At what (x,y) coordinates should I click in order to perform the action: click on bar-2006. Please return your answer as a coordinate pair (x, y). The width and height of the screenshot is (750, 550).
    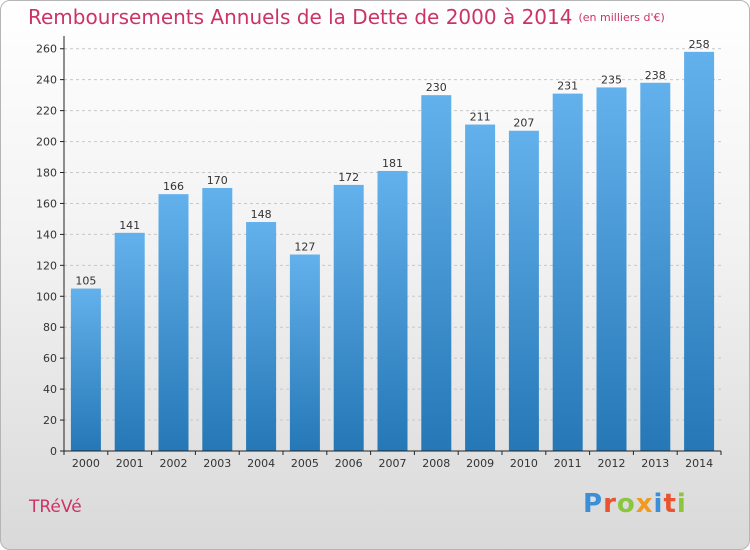
    Looking at the image, I should click on (348, 318).